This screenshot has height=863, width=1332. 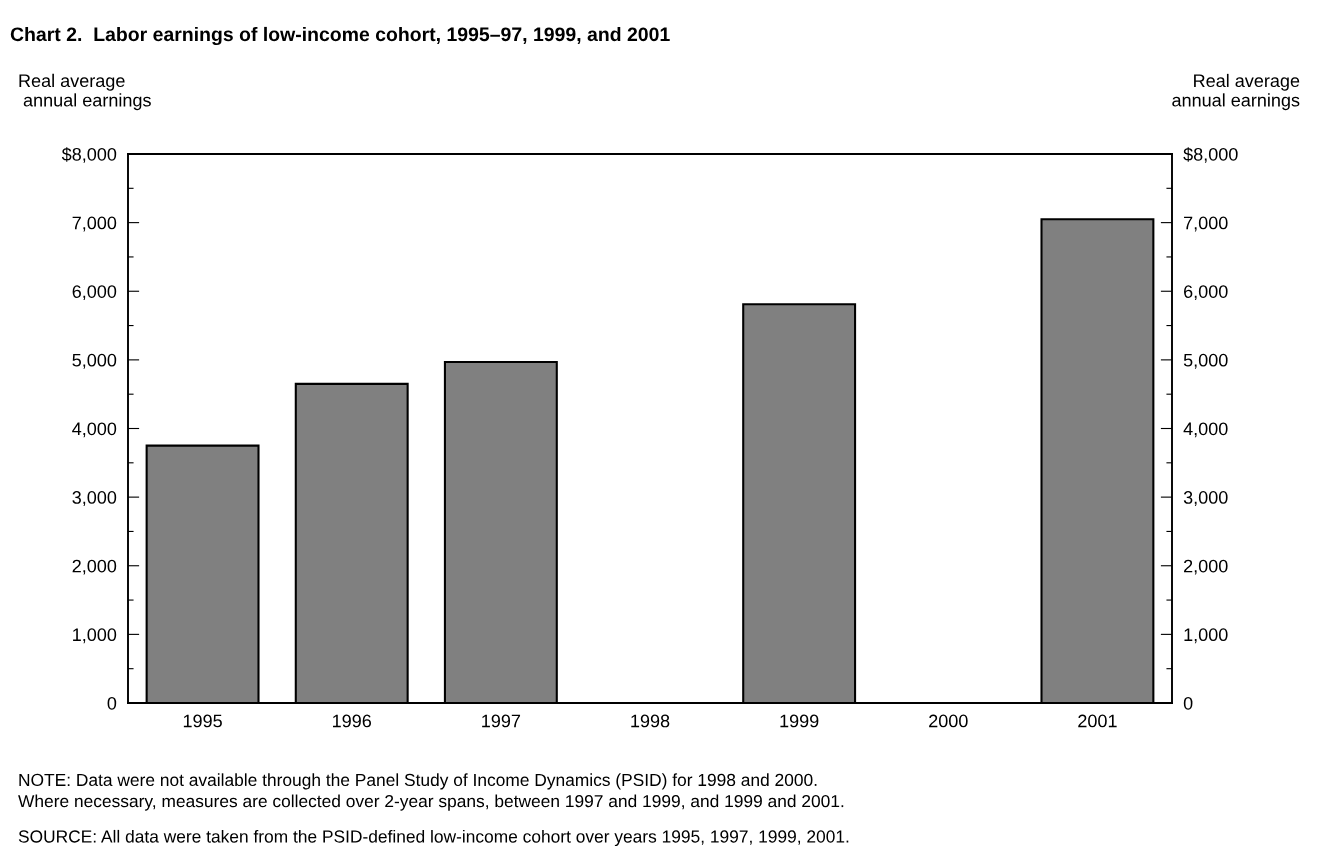 I want to click on y2-tick-label: 3,000, so click(x=1205, y=498).